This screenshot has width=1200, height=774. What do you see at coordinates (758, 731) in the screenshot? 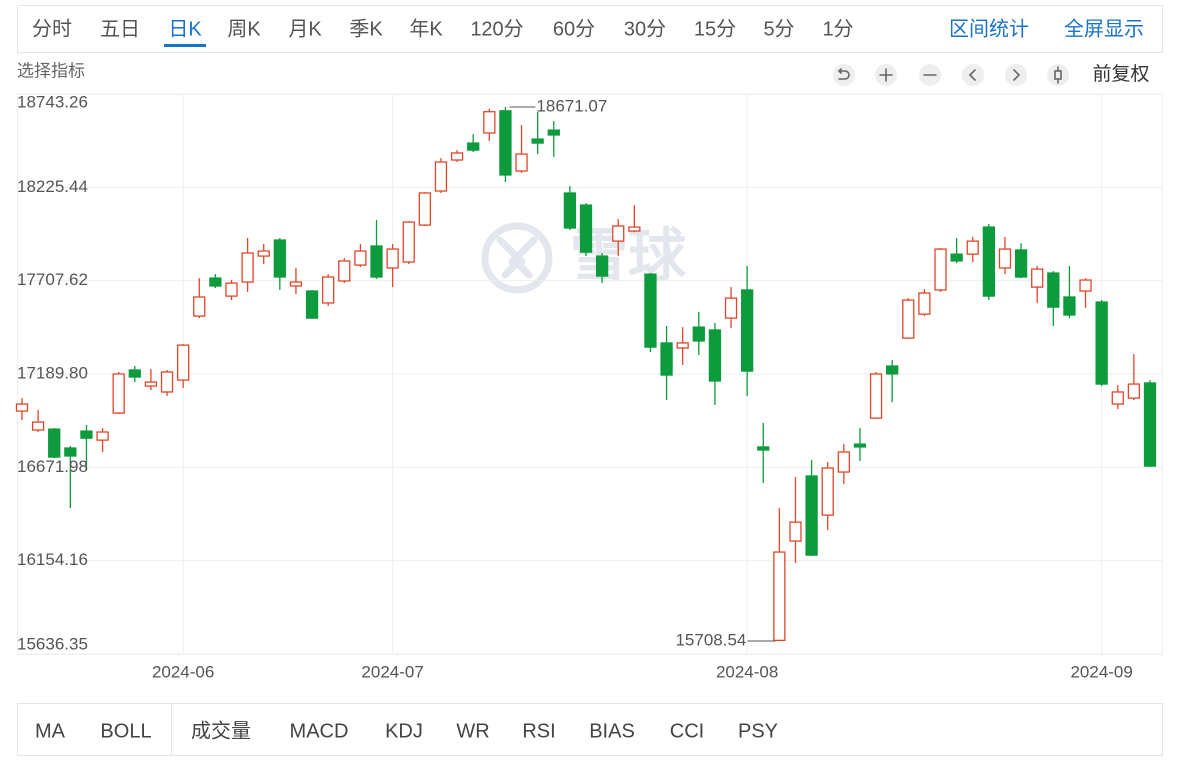
I see `indicator-tab: PSY` at bounding box center [758, 731].